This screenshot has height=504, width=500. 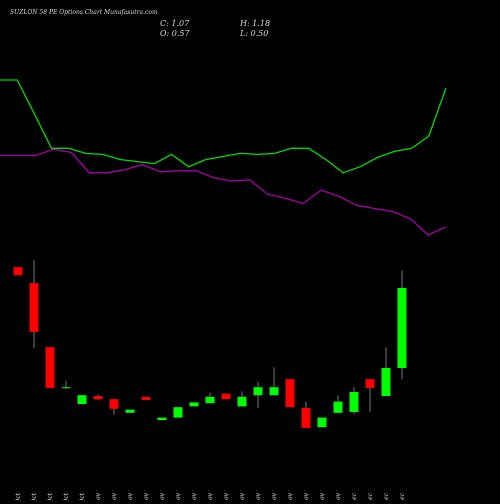 I want to click on x-tick-label: 25 Nov, so click(x=290, y=496).